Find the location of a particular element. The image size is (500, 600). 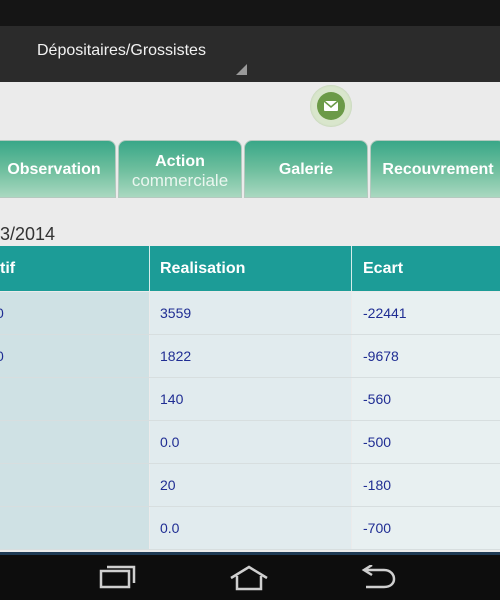

table-row: 0 1822 -9678 is located at coordinates (250, 356).